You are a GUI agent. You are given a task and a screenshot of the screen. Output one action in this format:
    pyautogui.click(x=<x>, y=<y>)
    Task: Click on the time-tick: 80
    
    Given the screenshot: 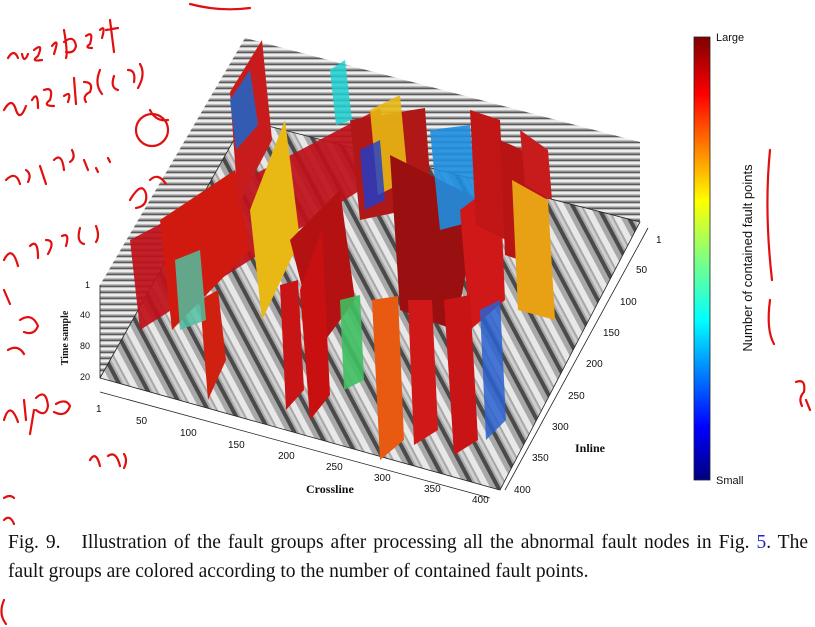 What is the action you would take?
    pyautogui.click(x=85, y=346)
    